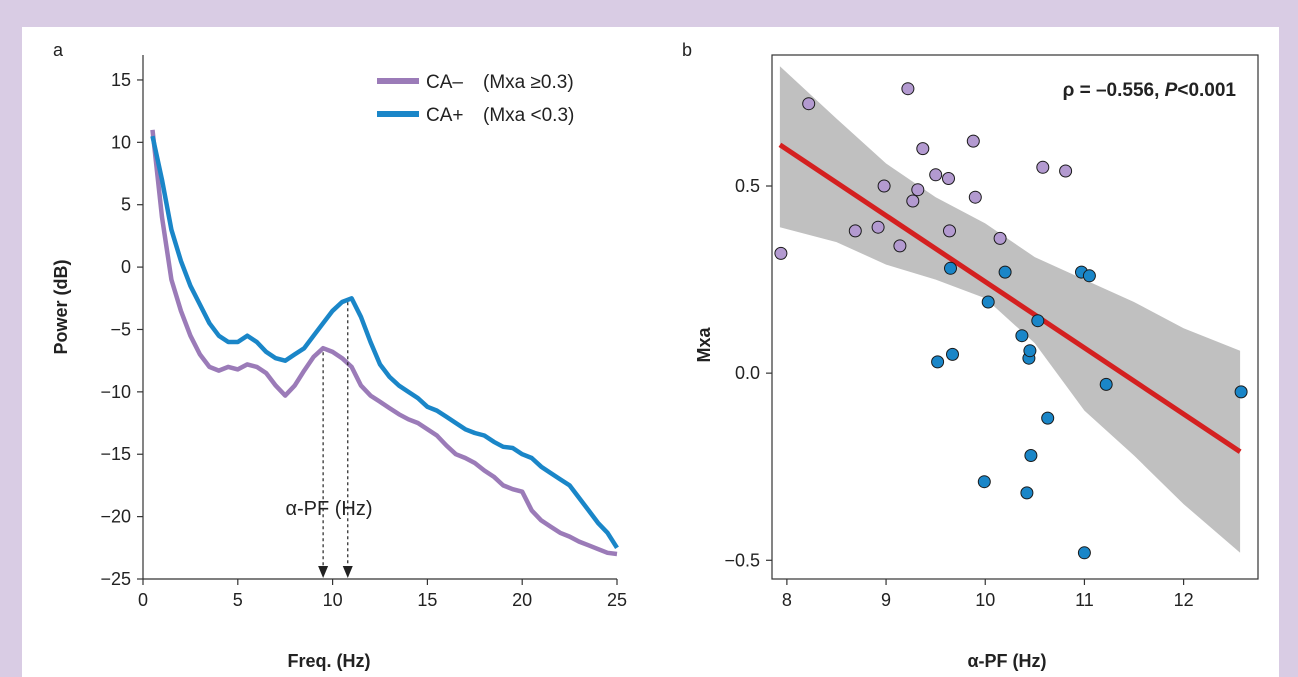  Describe the element at coordinates (787, 600) in the screenshot. I see `b-x-tick-label: 8` at that location.